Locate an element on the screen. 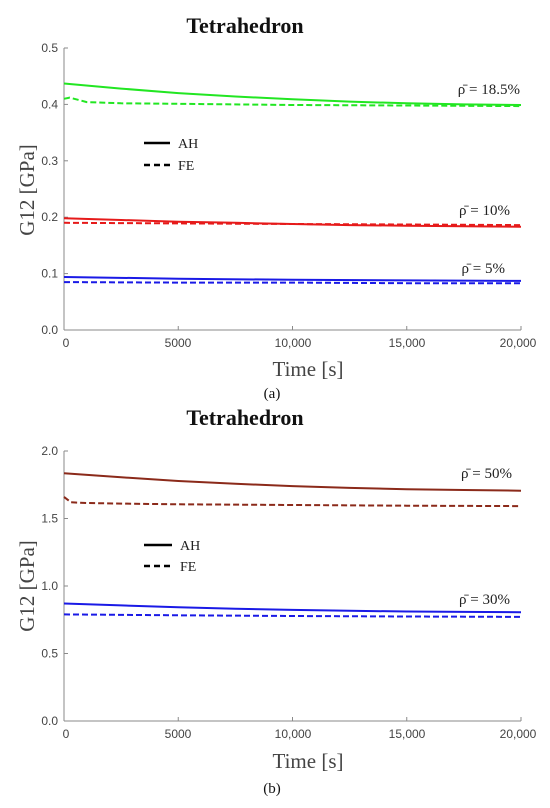 The width and height of the screenshot is (550, 808). y-tick-label: 1.0 is located at coordinates (49, 586).